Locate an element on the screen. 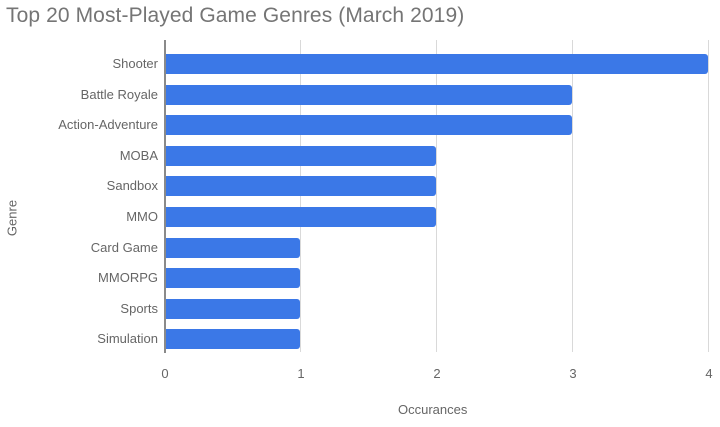 Image resolution: width=720 pixels, height=427 pixels. category-label: Sandbox is located at coordinates (132, 186).